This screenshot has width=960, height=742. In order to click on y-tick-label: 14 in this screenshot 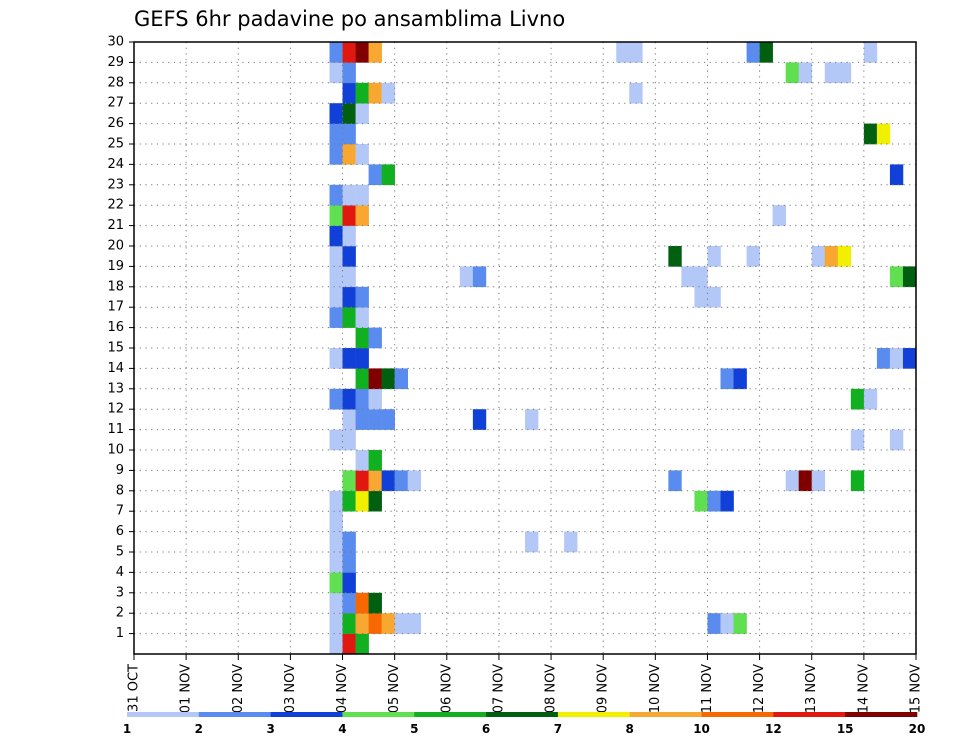, I will do `click(115, 368)`.